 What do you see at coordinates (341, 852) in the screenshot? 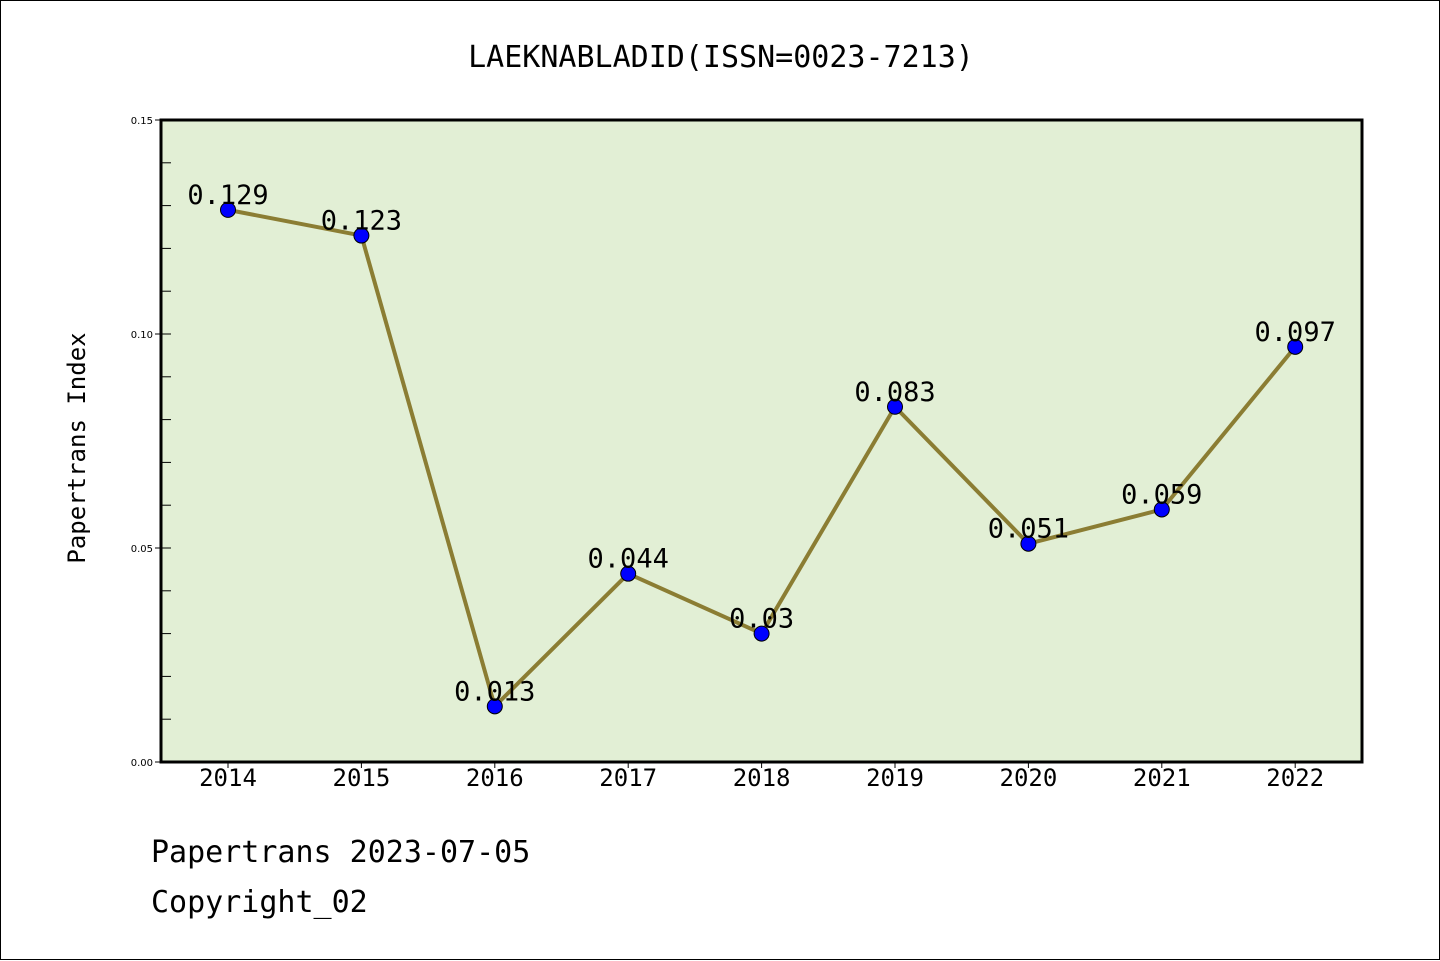
I see `footer-date: Papertrans 2023-07-05` at bounding box center [341, 852].